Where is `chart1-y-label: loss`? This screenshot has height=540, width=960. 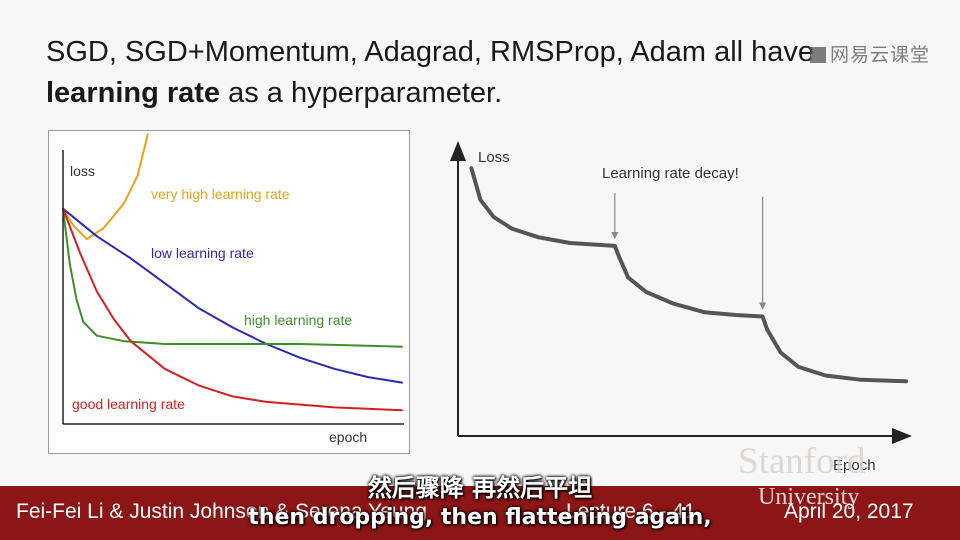 chart1-y-label: loss is located at coordinates (82, 171).